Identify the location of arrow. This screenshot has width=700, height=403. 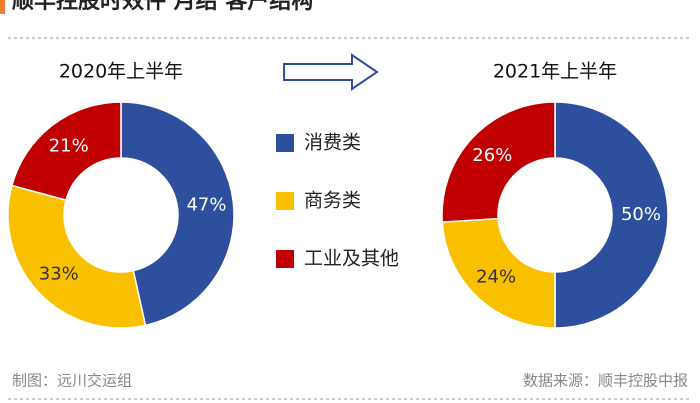
(331, 72).